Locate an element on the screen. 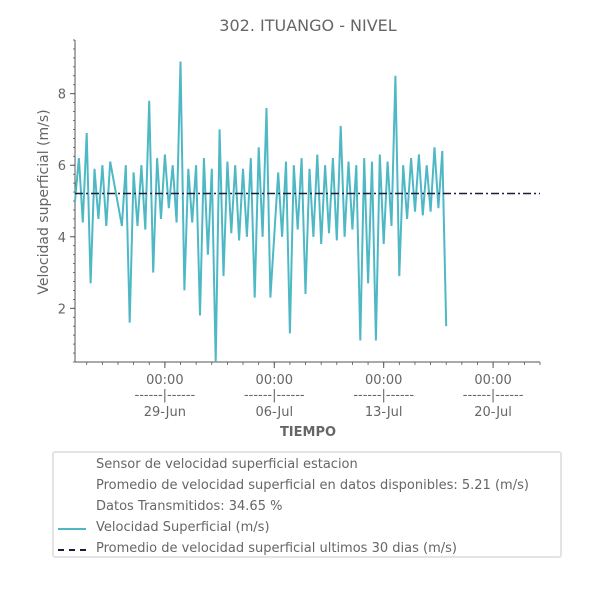 The height and width of the screenshot is (600, 600). legend-swatch-30day-average is located at coordinates (72, 550).